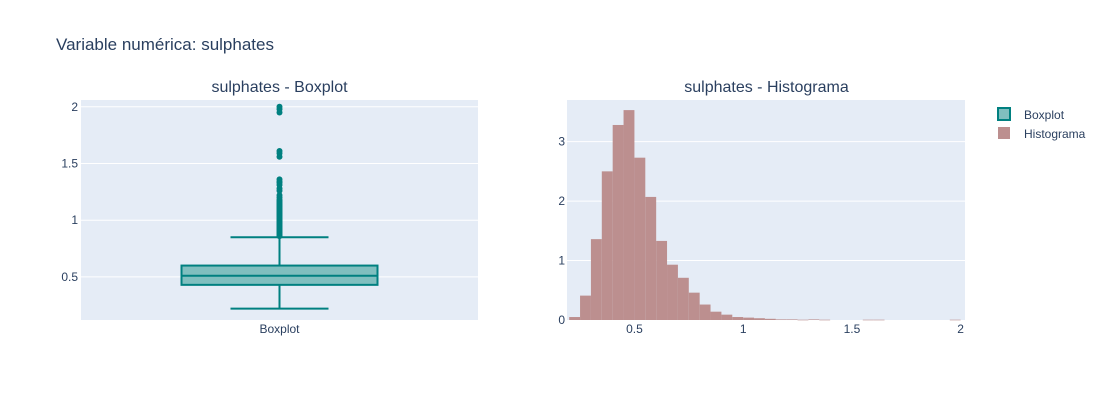 This screenshot has height=400, width=1108. What do you see at coordinates (561, 320) in the screenshot?
I see `histogram-y-tick-label: 0` at bounding box center [561, 320].